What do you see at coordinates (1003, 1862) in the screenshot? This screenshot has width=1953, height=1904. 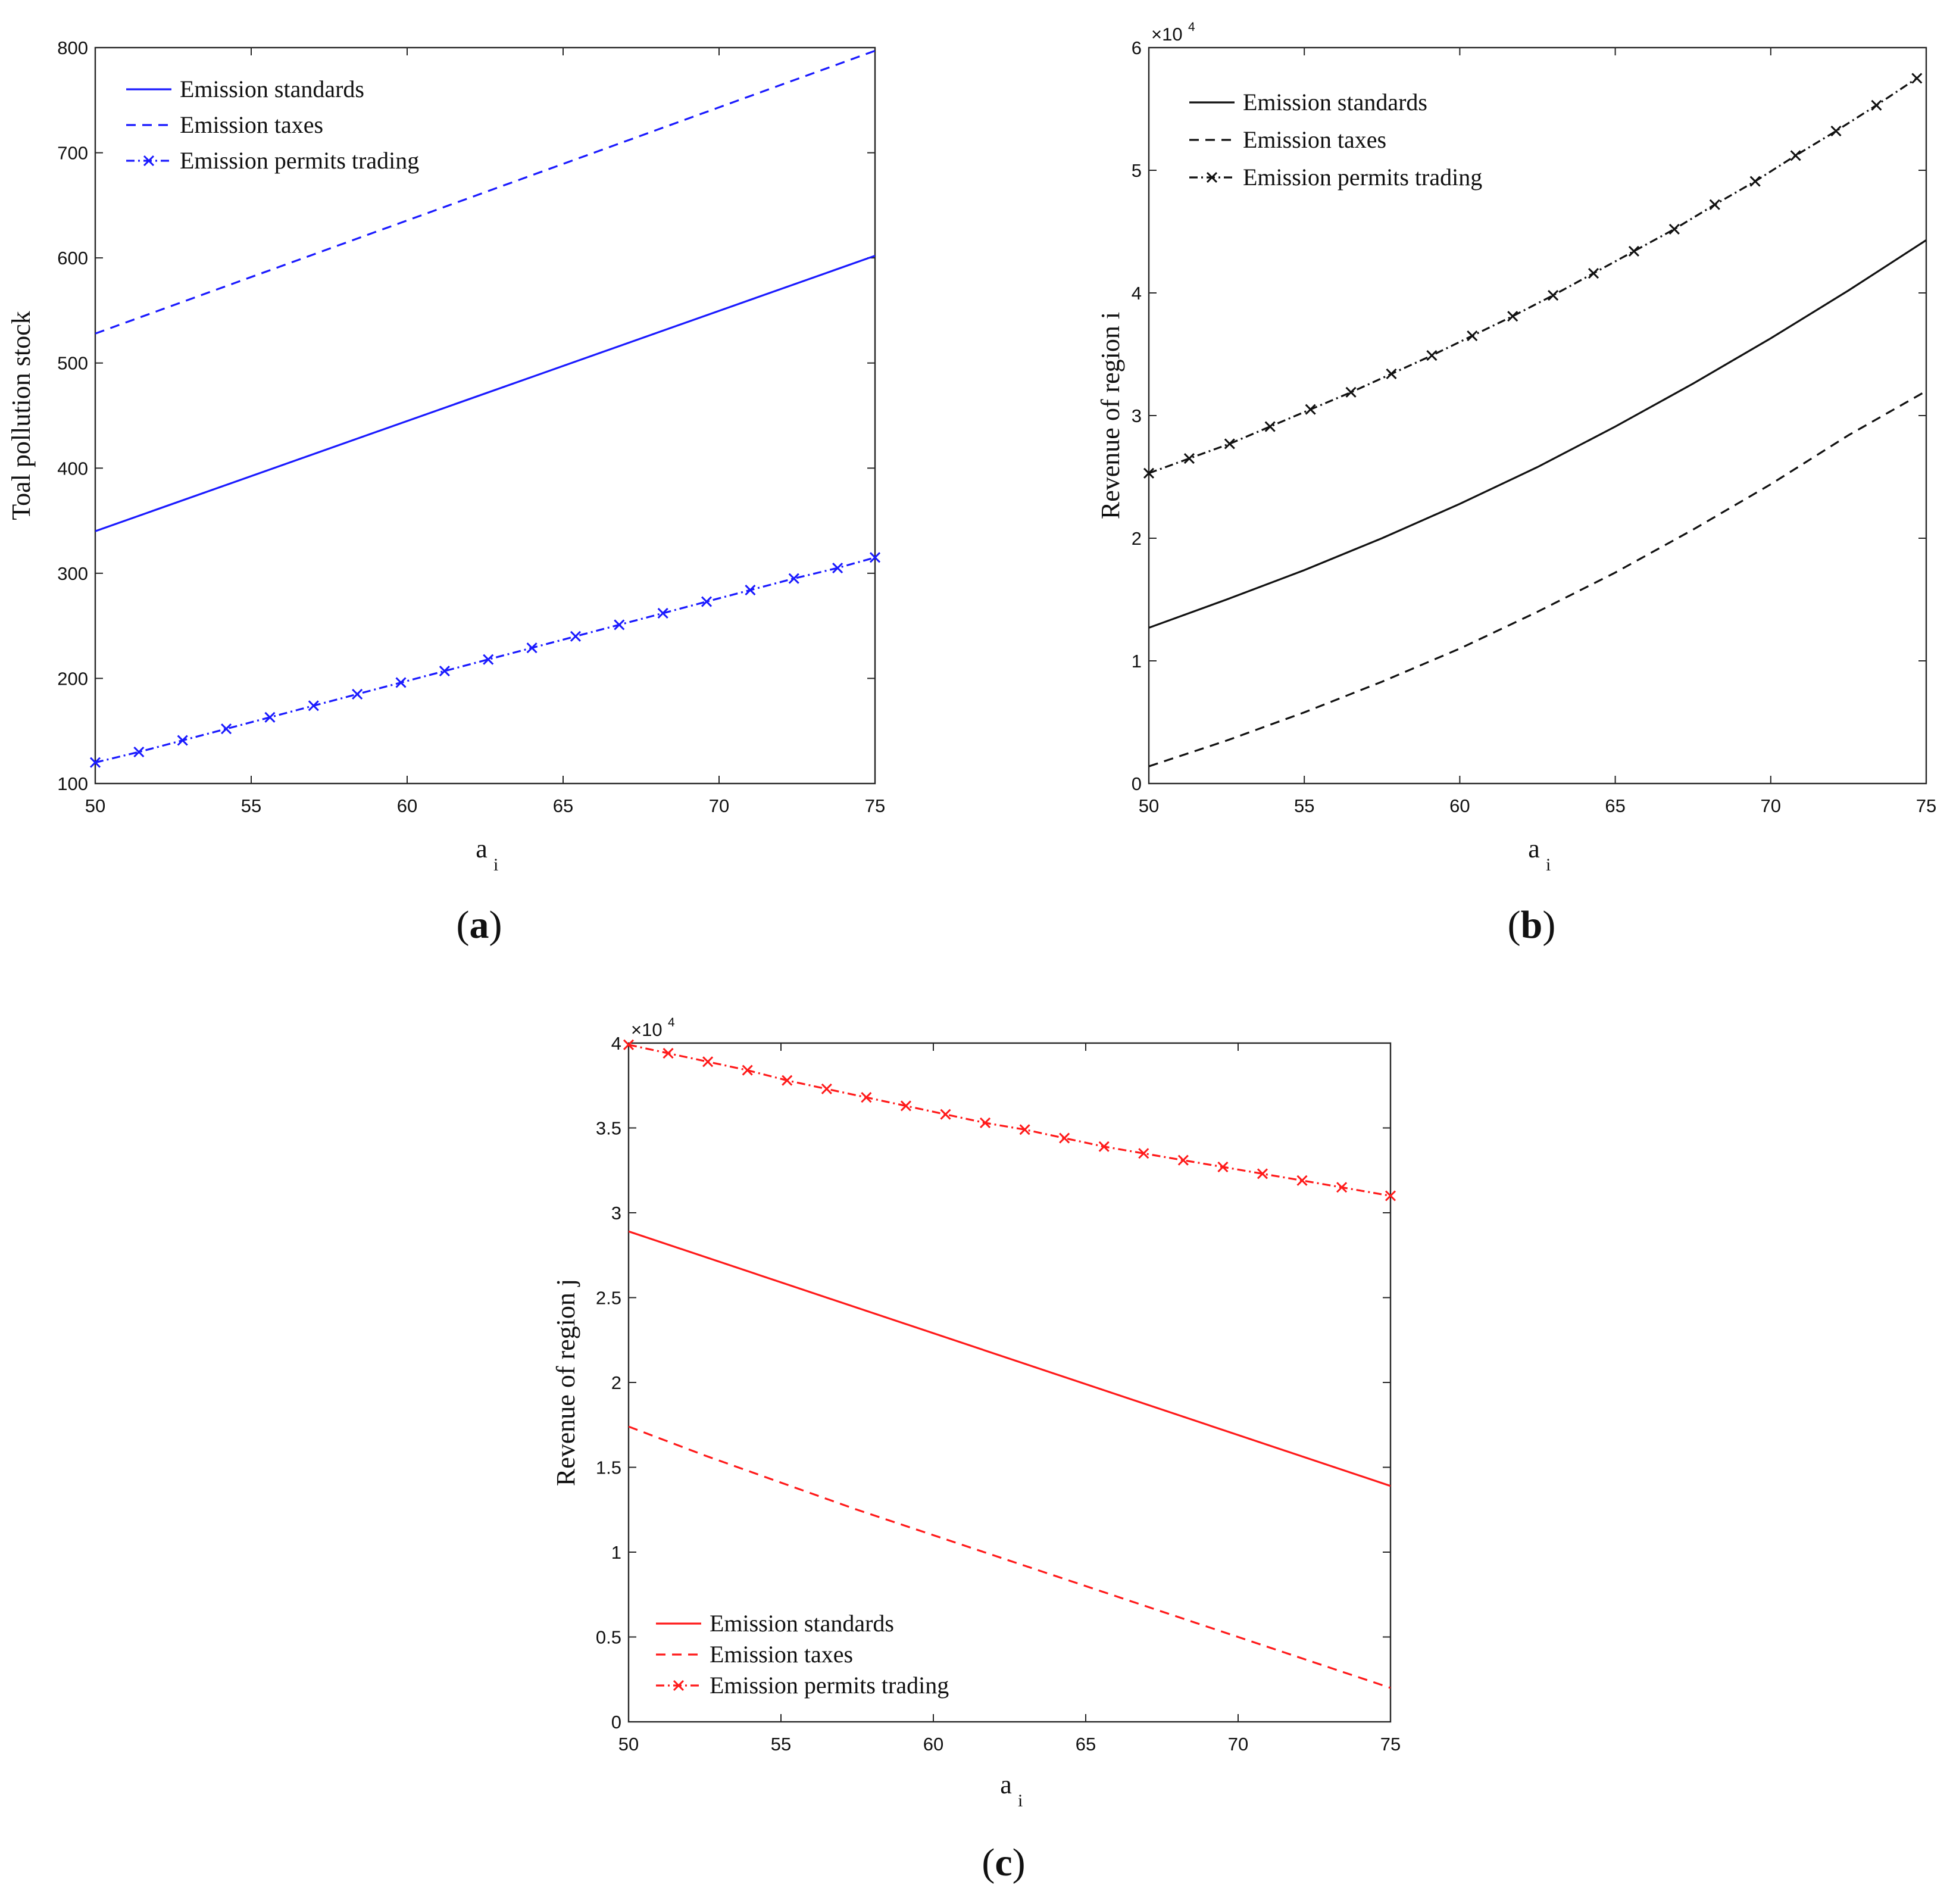 I see `panel-letter: c` at bounding box center [1003, 1862].